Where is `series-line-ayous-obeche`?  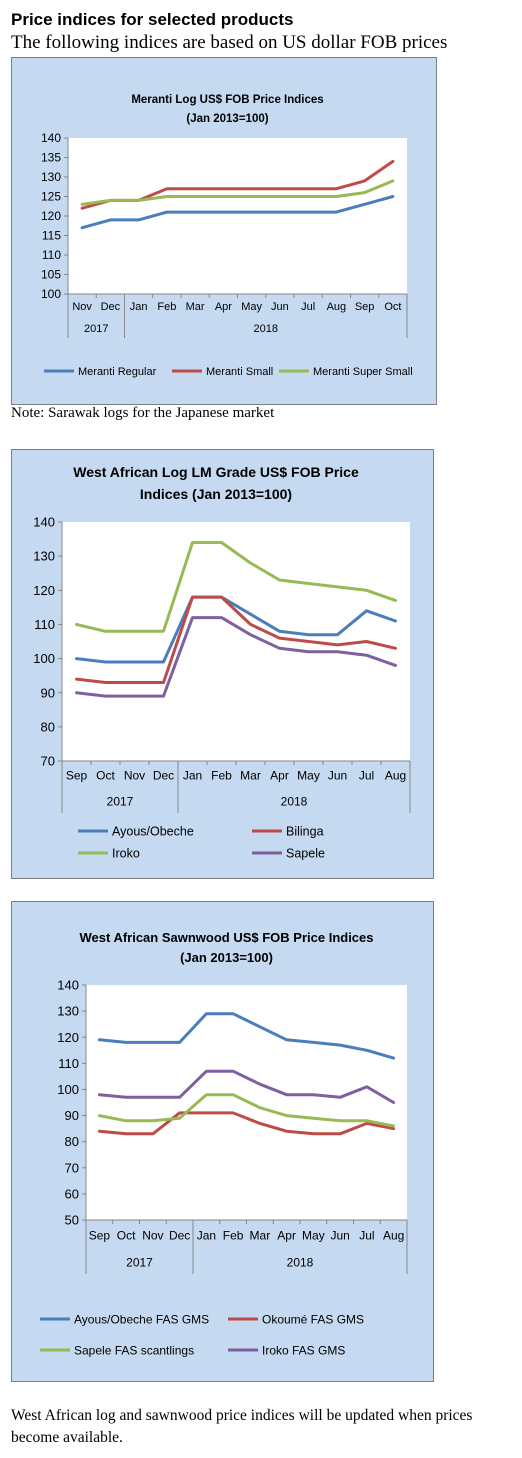
series-line-ayous-obeche is located at coordinates (236, 629).